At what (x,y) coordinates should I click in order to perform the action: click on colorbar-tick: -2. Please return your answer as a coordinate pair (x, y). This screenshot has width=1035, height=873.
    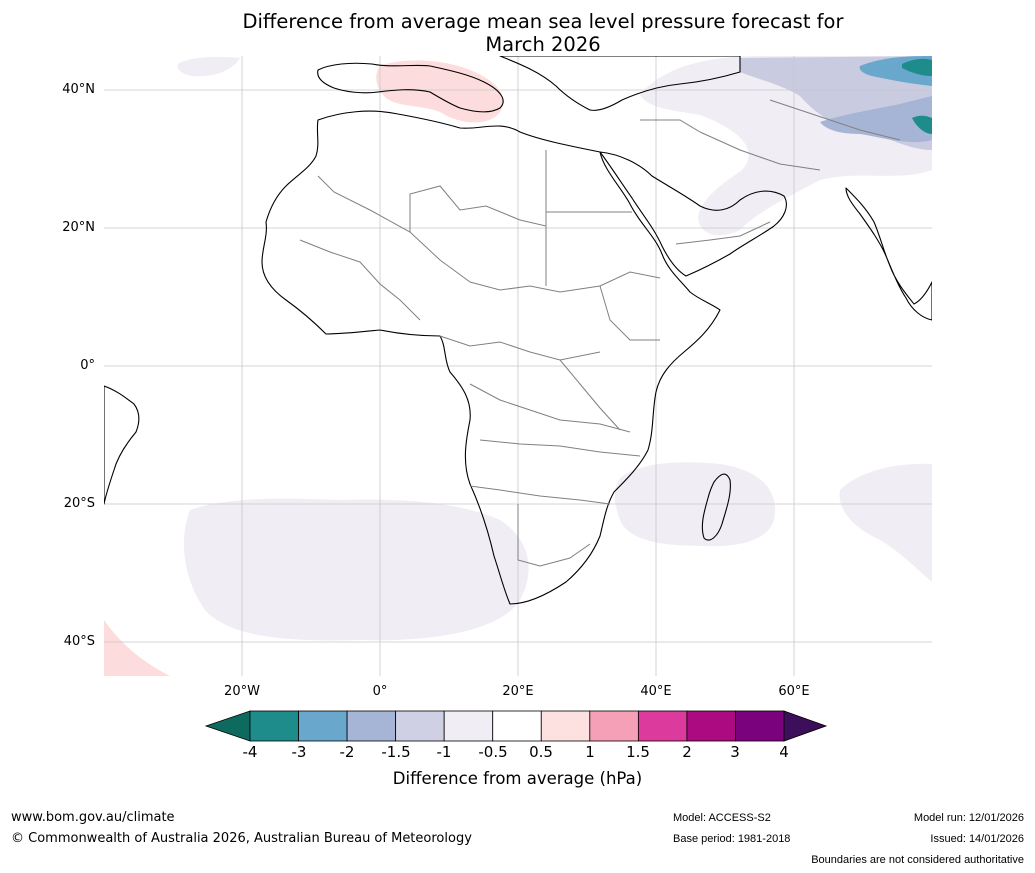
    Looking at the image, I should click on (347, 752).